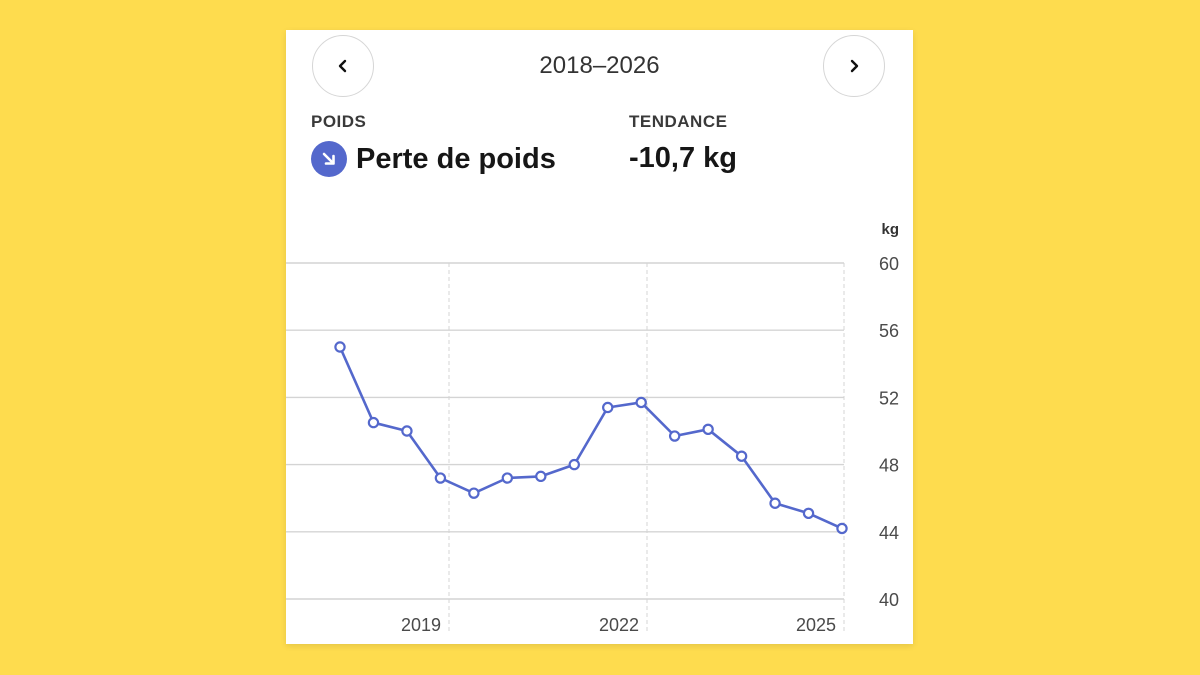  What do you see at coordinates (889, 533) in the screenshot?
I see `y-tick-label: 44` at bounding box center [889, 533].